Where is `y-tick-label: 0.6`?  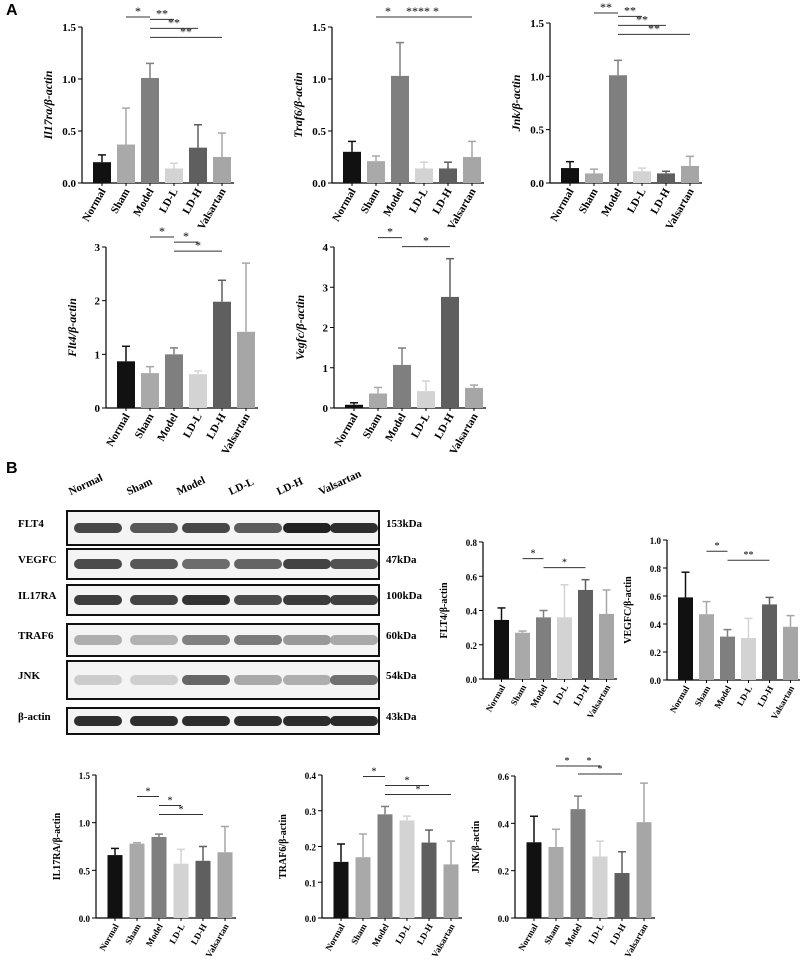 y-tick-label: 0.6 is located at coordinates (472, 577).